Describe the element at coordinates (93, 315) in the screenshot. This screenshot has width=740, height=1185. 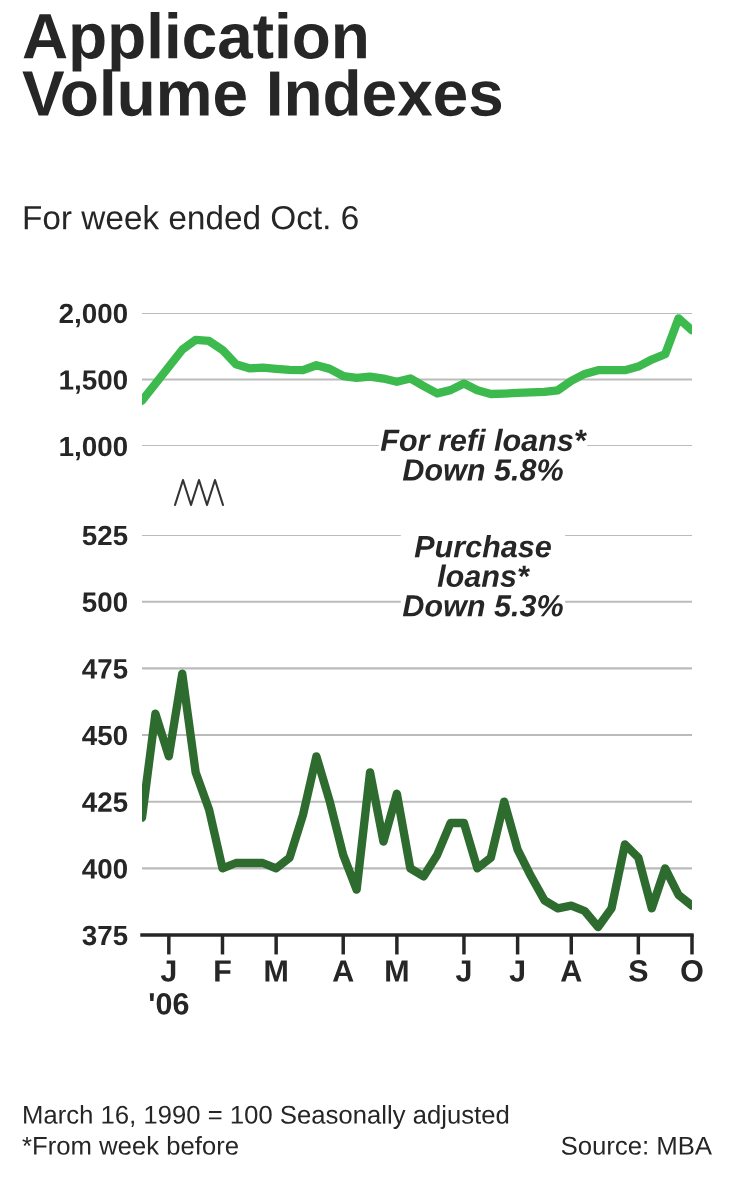
I see `y-tick-label: 2,000` at that location.